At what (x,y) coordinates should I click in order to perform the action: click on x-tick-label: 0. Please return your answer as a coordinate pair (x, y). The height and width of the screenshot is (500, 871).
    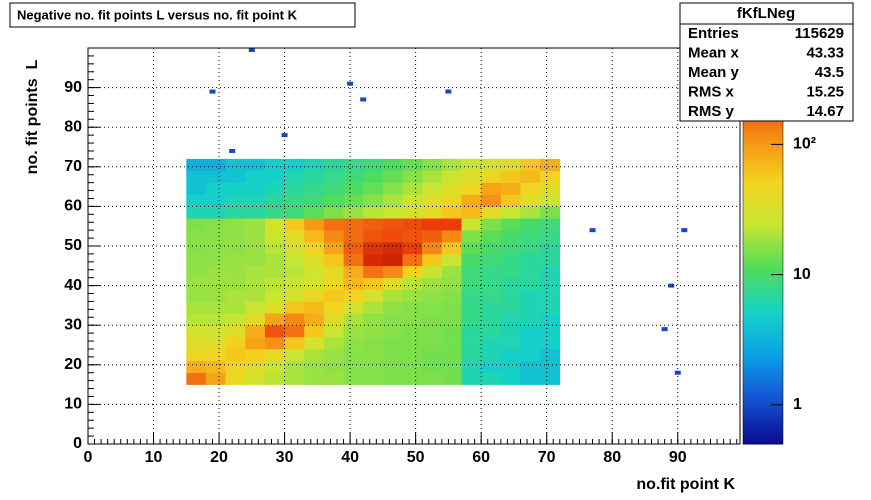
    Looking at the image, I should click on (88, 457).